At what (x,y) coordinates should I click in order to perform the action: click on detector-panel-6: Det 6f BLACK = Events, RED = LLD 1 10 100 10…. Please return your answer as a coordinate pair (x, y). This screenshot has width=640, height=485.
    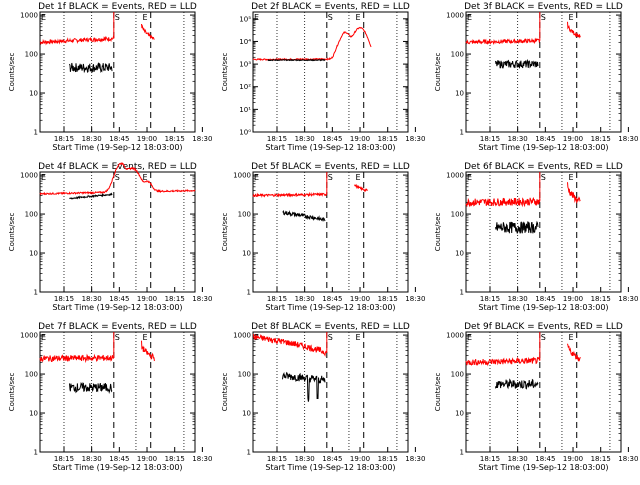
    Looking at the image, I should click on (536, 237).